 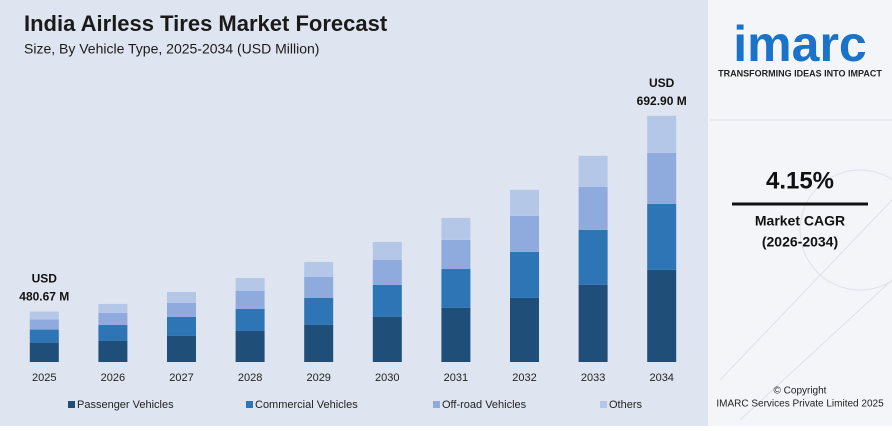 What do you see at coordinates (484, 405) in the screenshot?
I see `legend-label: Off-road Vehicles` at bounding box center [484, 405].